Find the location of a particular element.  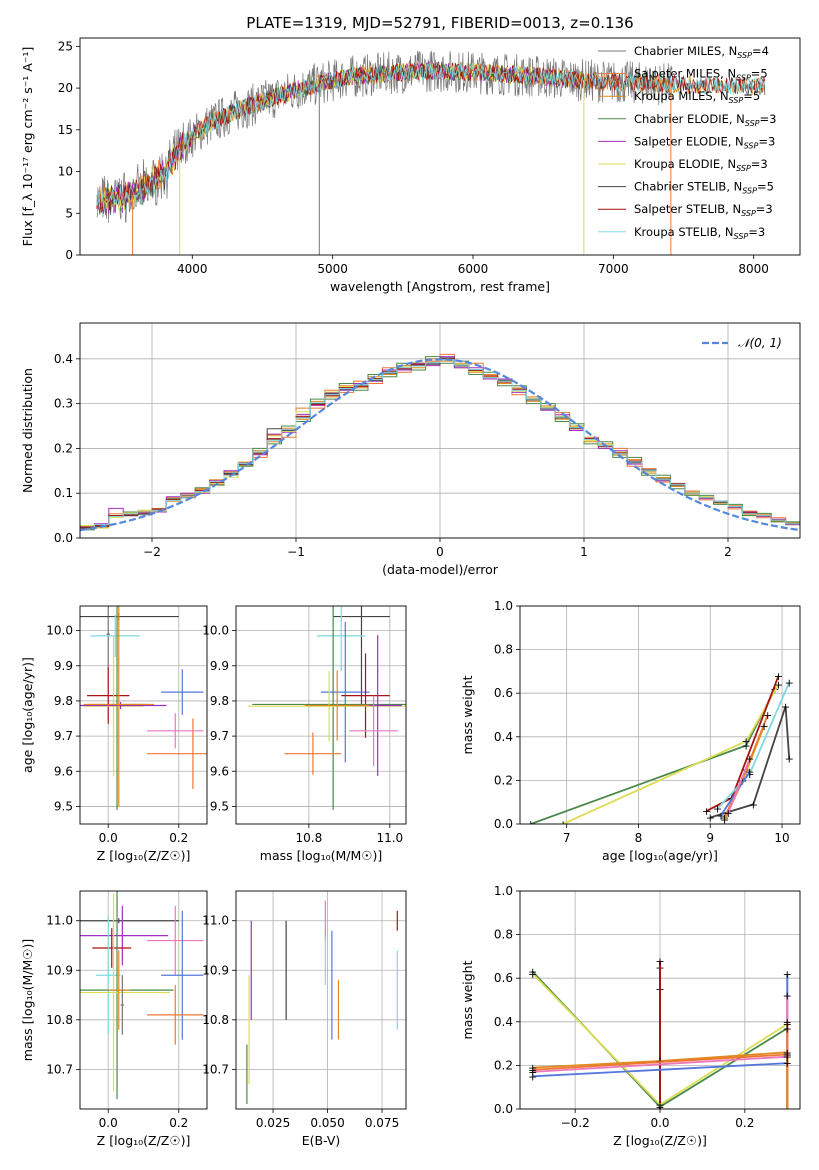

mass-vs-ebv-panel: 0.025 0.050 0.075 10.7 10.8 10.9 11.0 E(B-V) is located at coordinates (304, 1019).